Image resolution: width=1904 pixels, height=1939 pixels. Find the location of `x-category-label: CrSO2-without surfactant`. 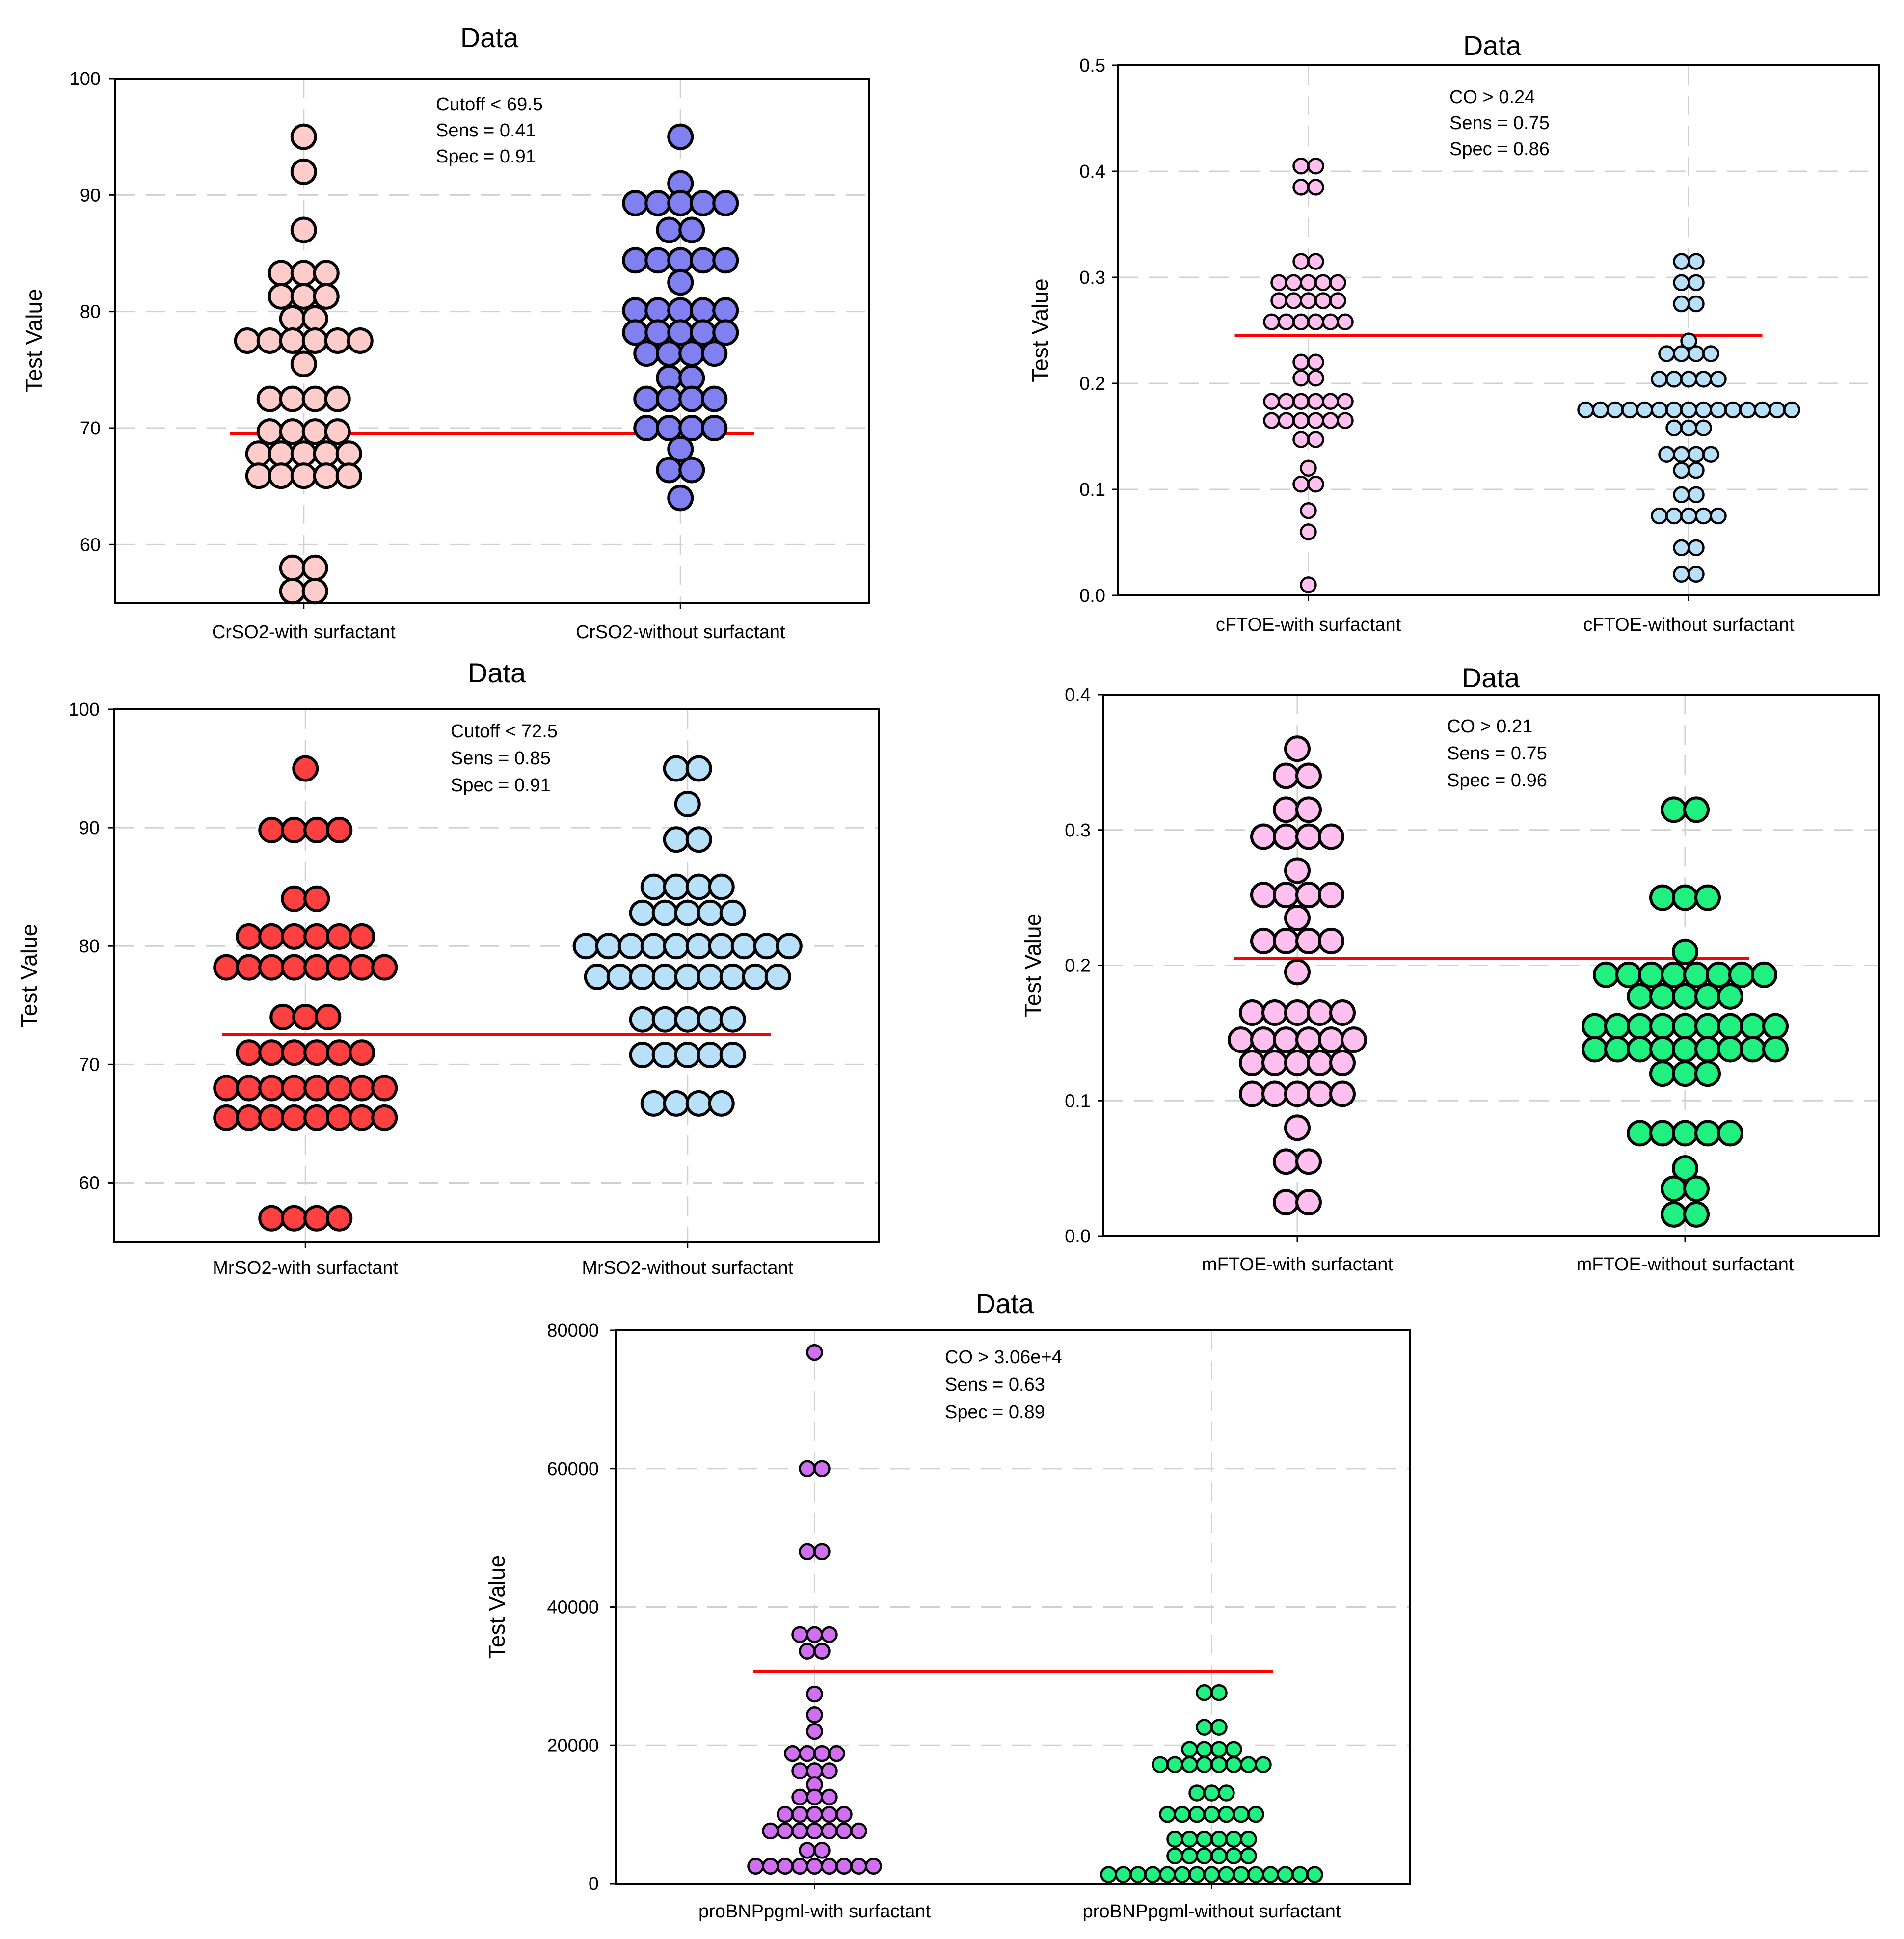

x-category-label: CrSO2-without surfactant is located at coordinates (680, 632).